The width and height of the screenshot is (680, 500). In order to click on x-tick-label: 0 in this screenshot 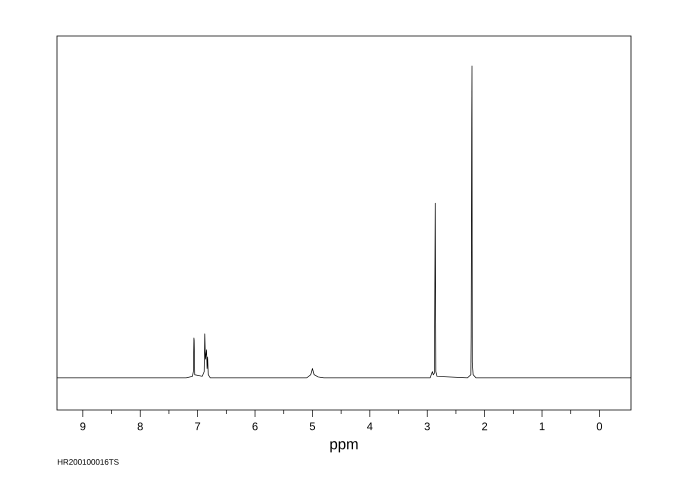, I will do `click(599, 426)`.